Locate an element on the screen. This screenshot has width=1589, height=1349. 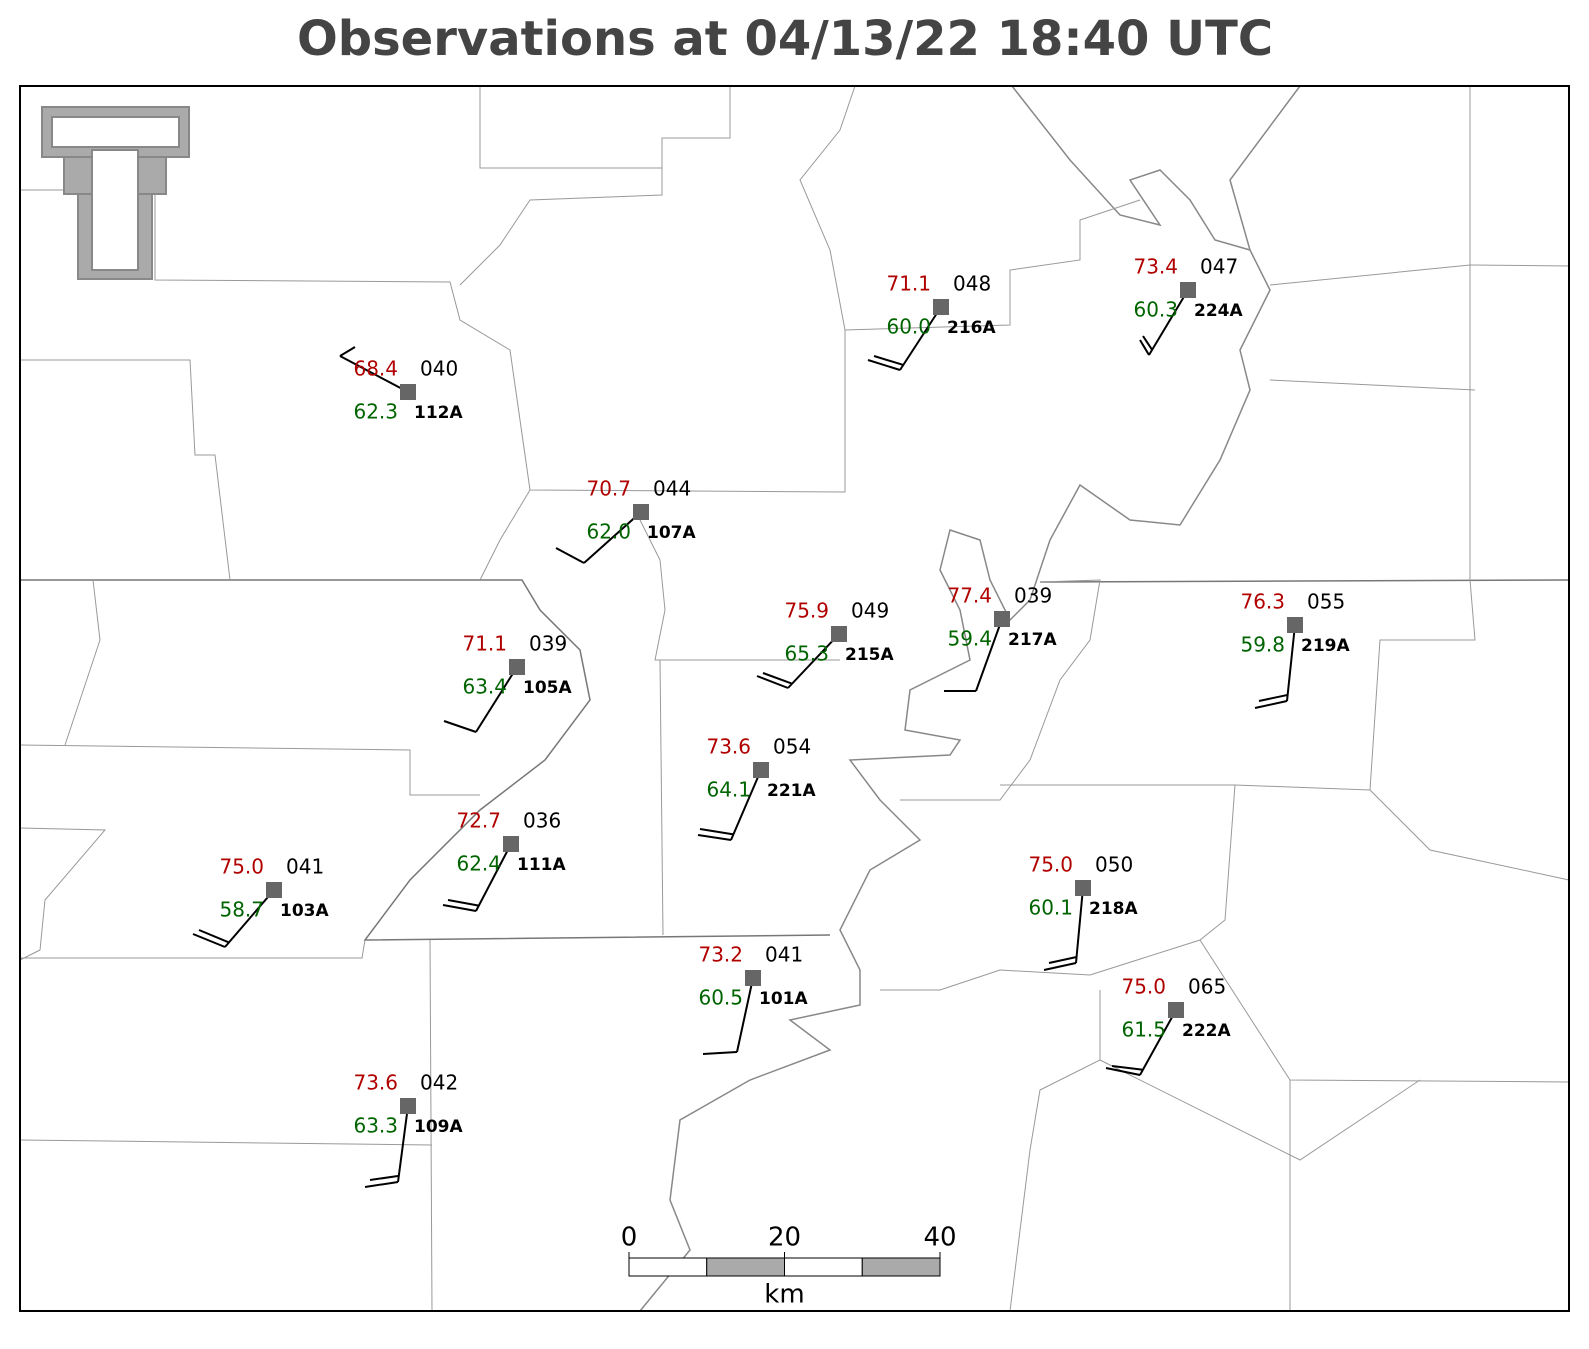
temperature: 73.4 is located at coordinates (1155, 267).